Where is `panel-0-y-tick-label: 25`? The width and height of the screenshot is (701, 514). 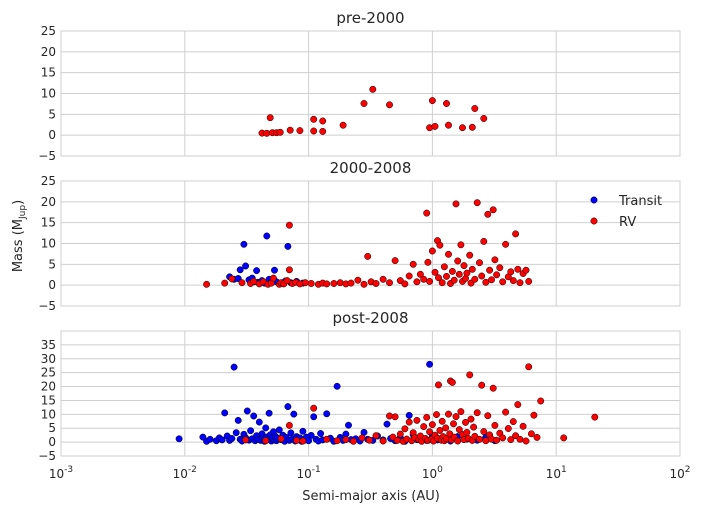
panel-0-y-tick-label: 25 is located at coordinates (48, 31).